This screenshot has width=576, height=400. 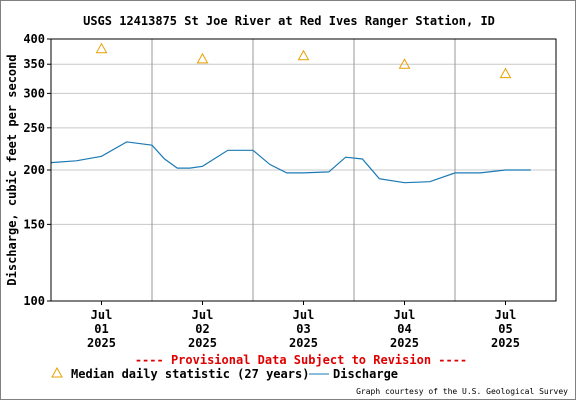 I want to click on y-tick-label: 300, so click(x=34, y=93).